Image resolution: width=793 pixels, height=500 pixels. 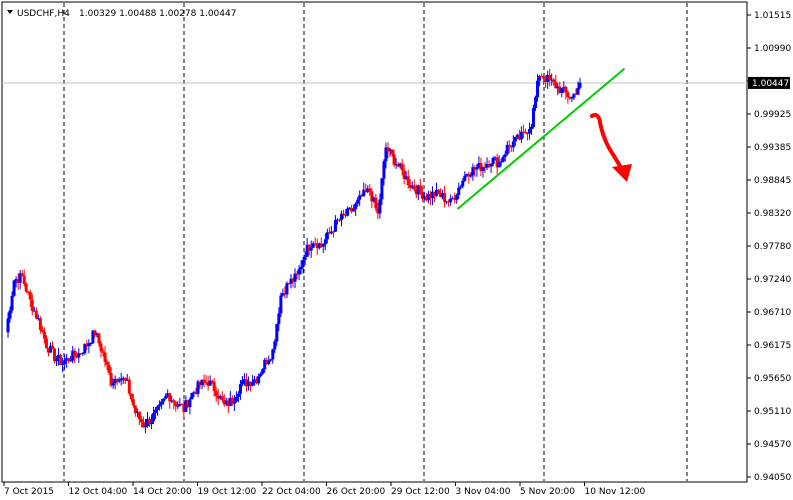 What do you see at coordinates (615, 492) in the screenshot?
I see `time-tick-label: 10 Nov 12:00` at bounding box center [615, 492].